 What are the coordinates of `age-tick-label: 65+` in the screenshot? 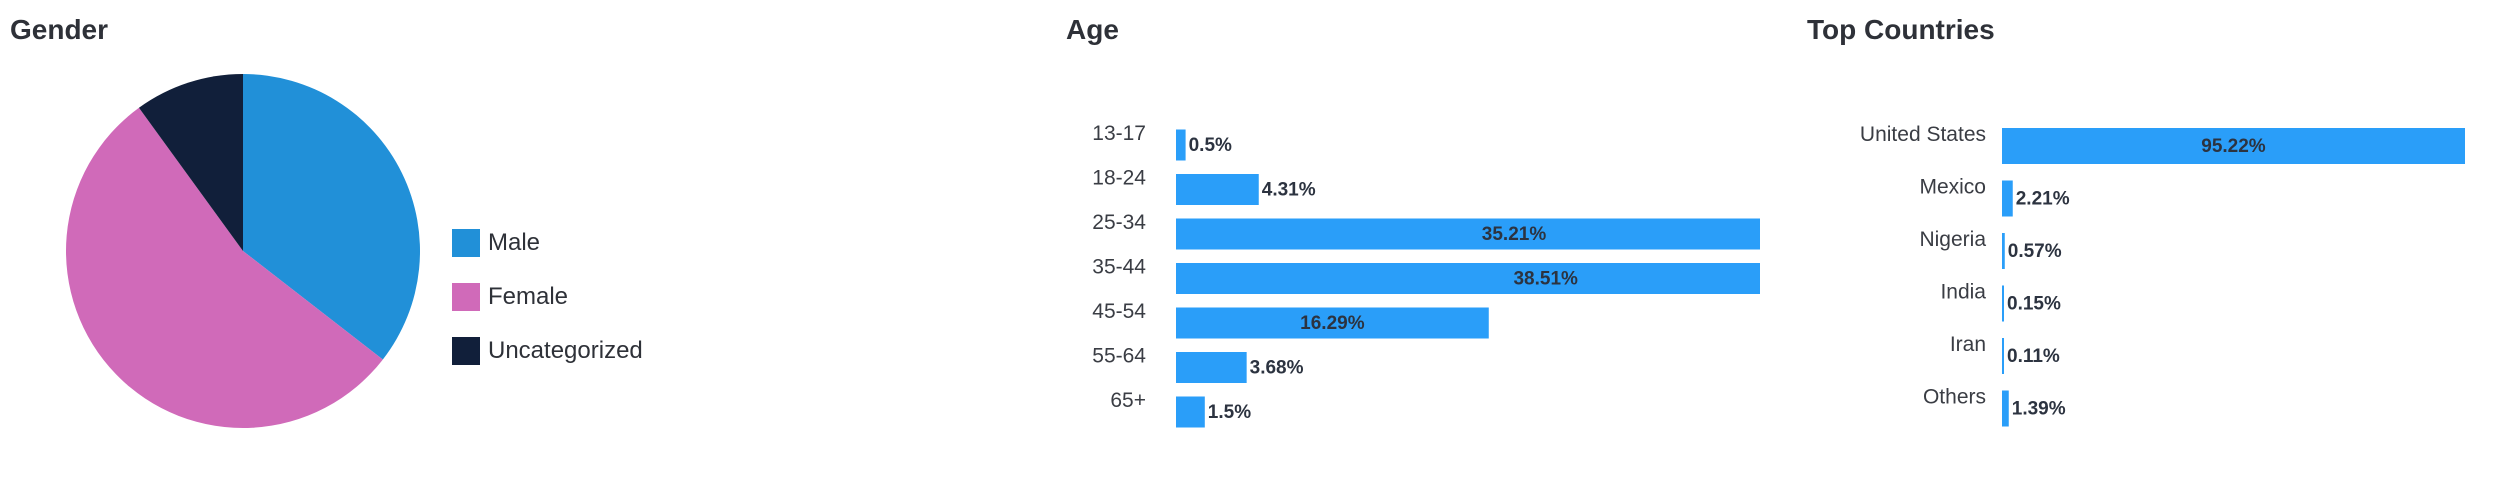 It's located at (1128, 400).